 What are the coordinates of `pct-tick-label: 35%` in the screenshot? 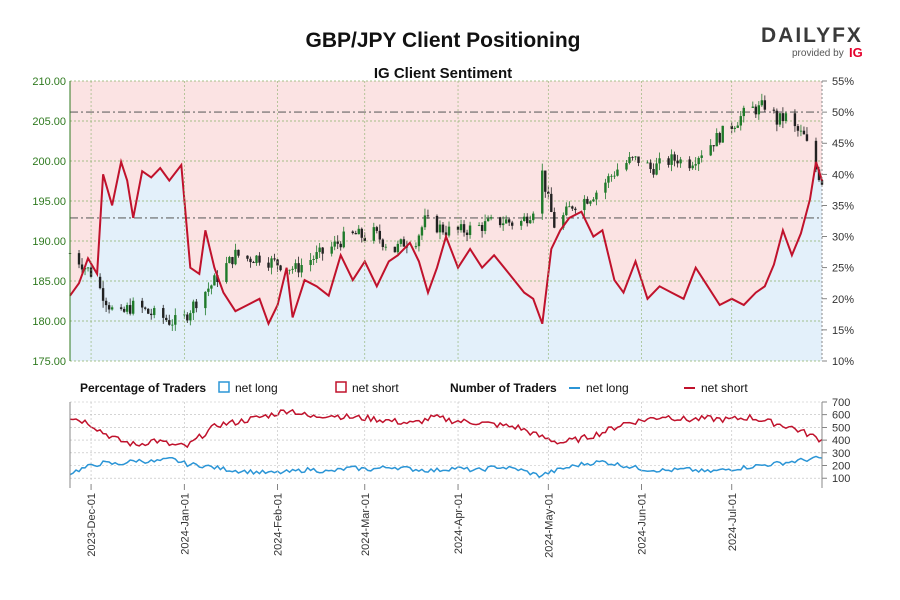 It's located at (843, 206).